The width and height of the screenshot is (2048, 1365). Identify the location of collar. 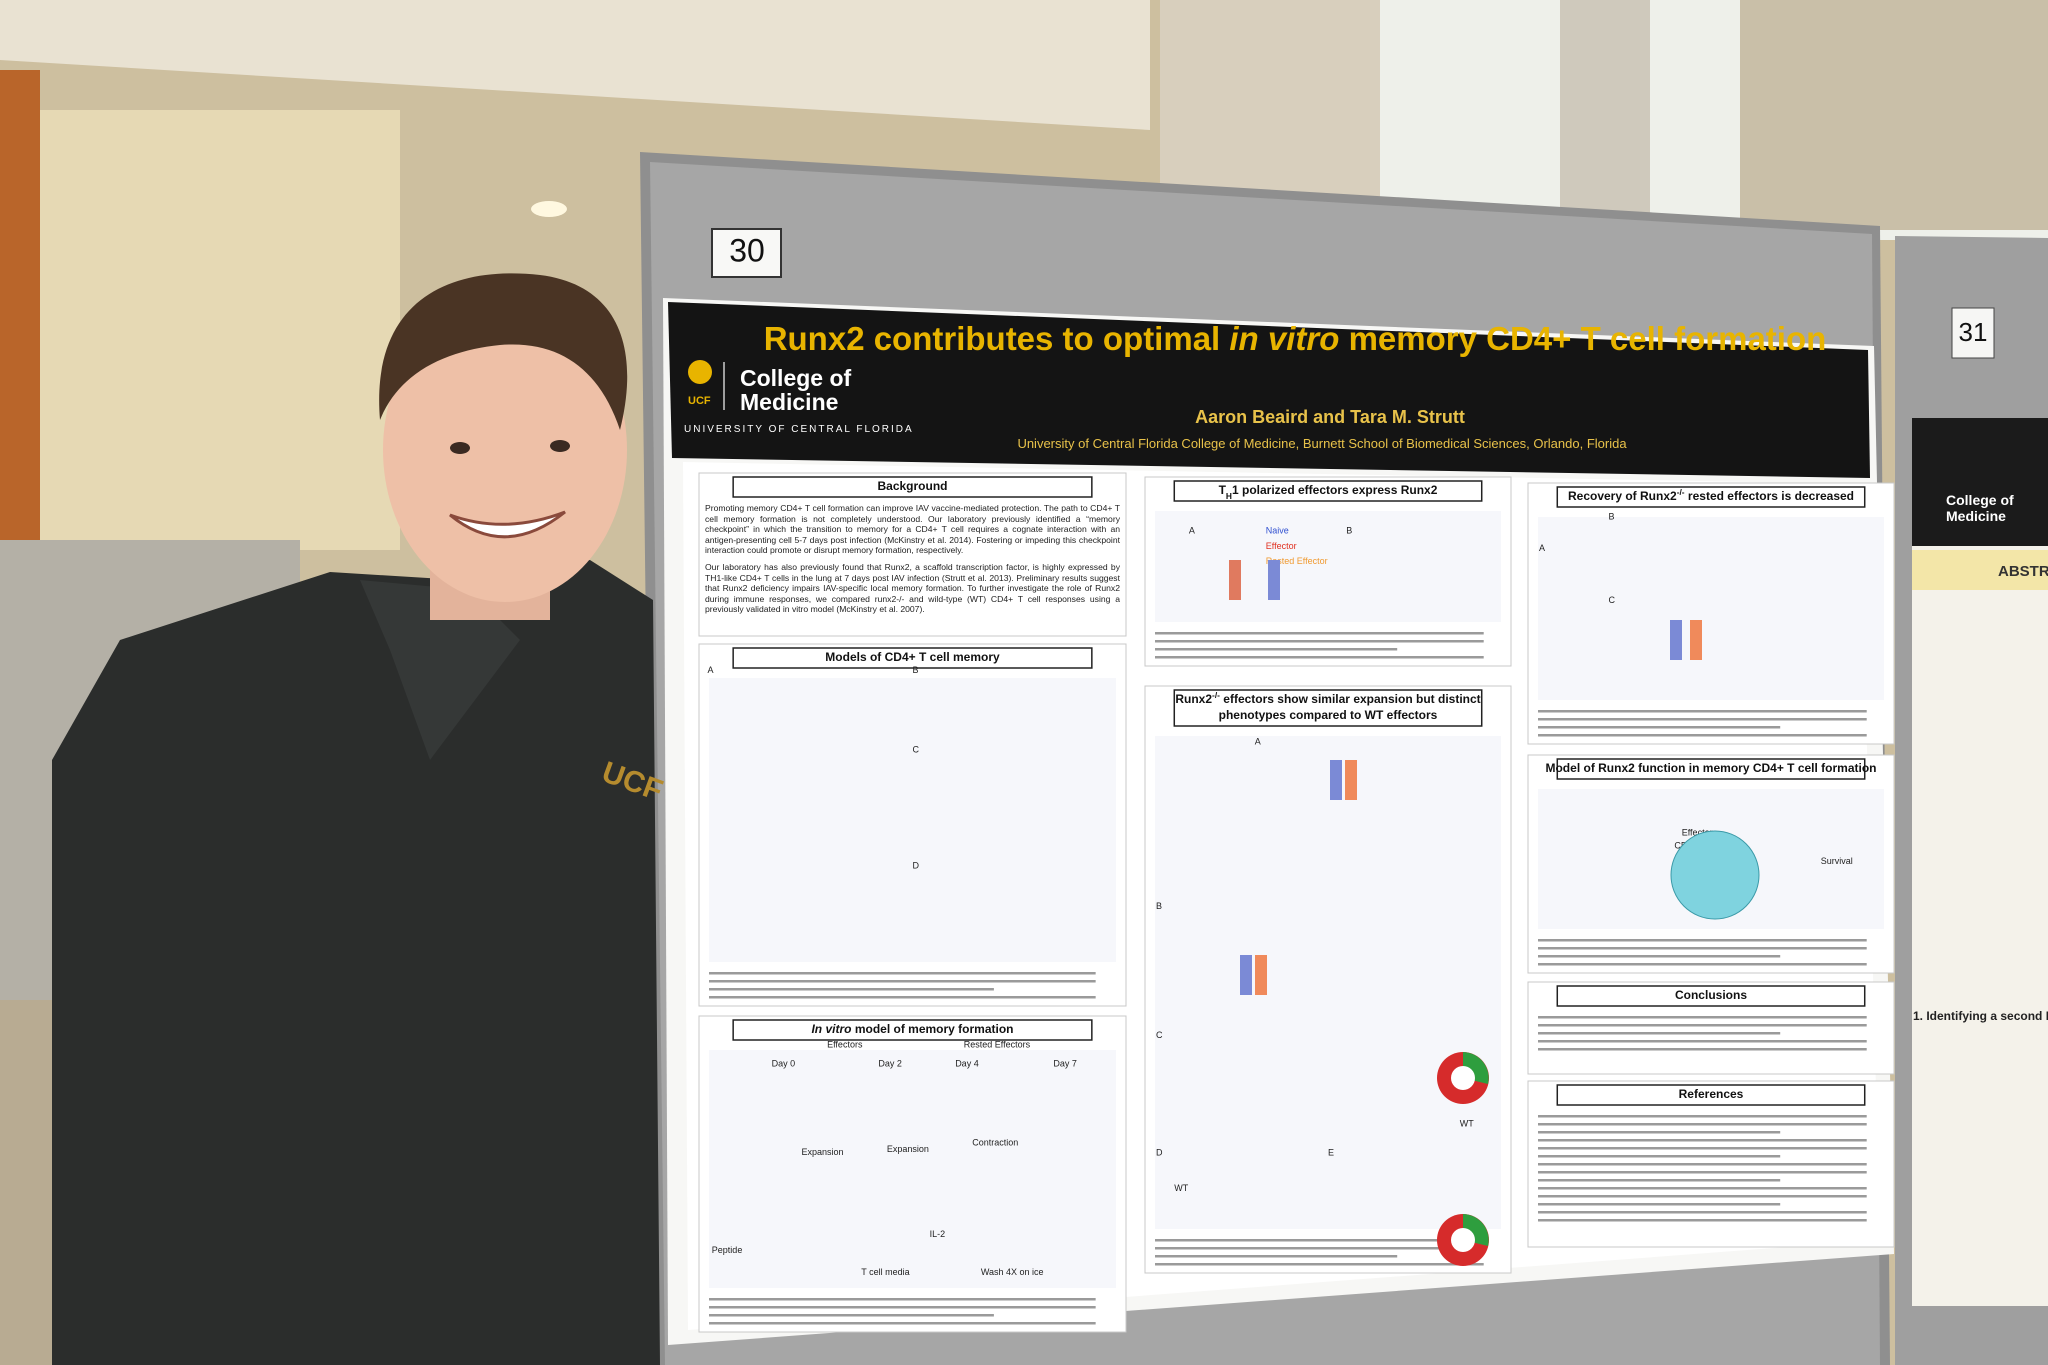
(440, 670).